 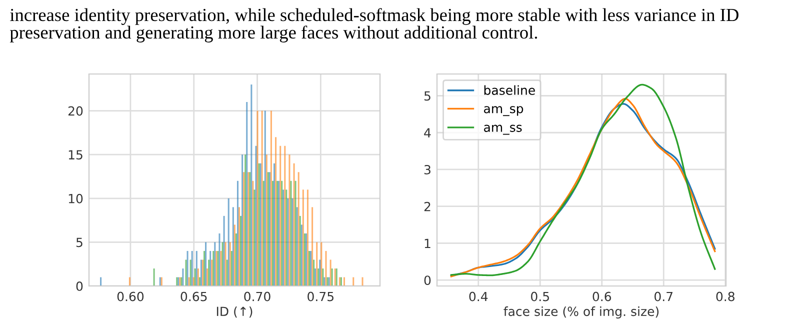 I want to click on y-tick-label: 4, so click(x=427, y=133).